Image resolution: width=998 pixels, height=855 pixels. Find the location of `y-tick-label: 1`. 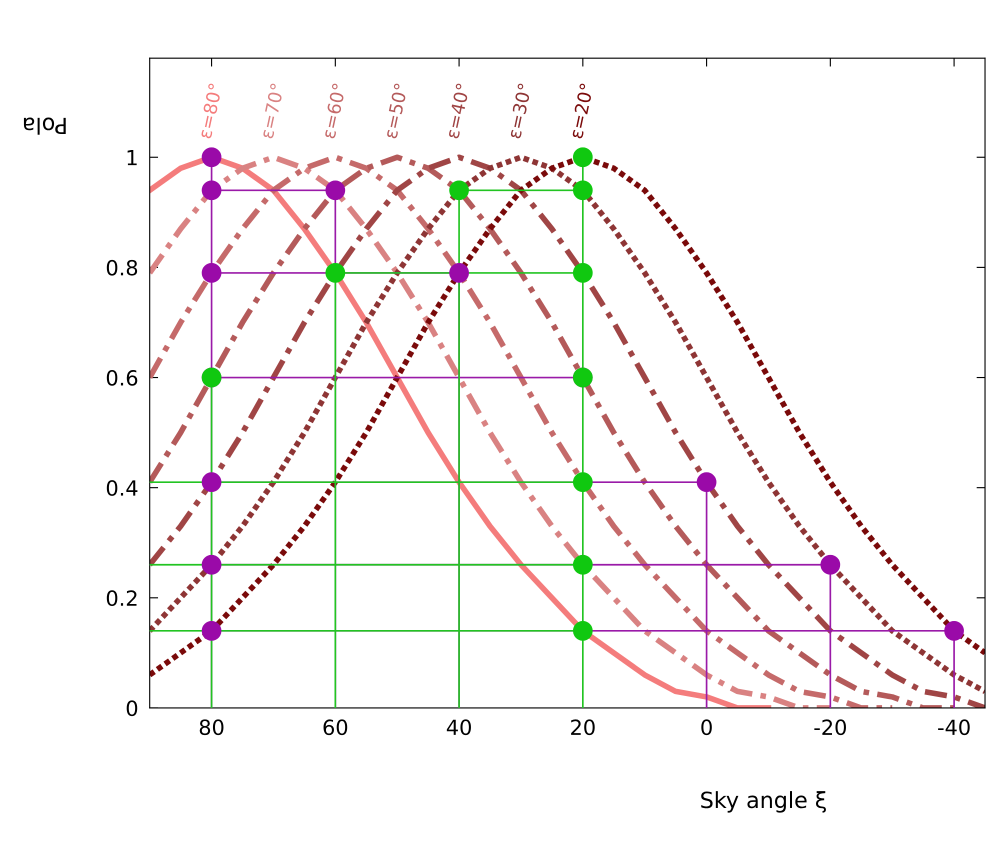

y-tick-label: 1 is located at coordinates (132, 158).